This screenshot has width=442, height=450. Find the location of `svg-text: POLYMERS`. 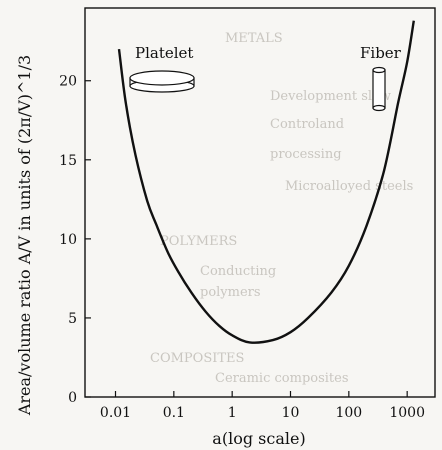

svg-text: POLYMERS is located at coordinates (198, 241).